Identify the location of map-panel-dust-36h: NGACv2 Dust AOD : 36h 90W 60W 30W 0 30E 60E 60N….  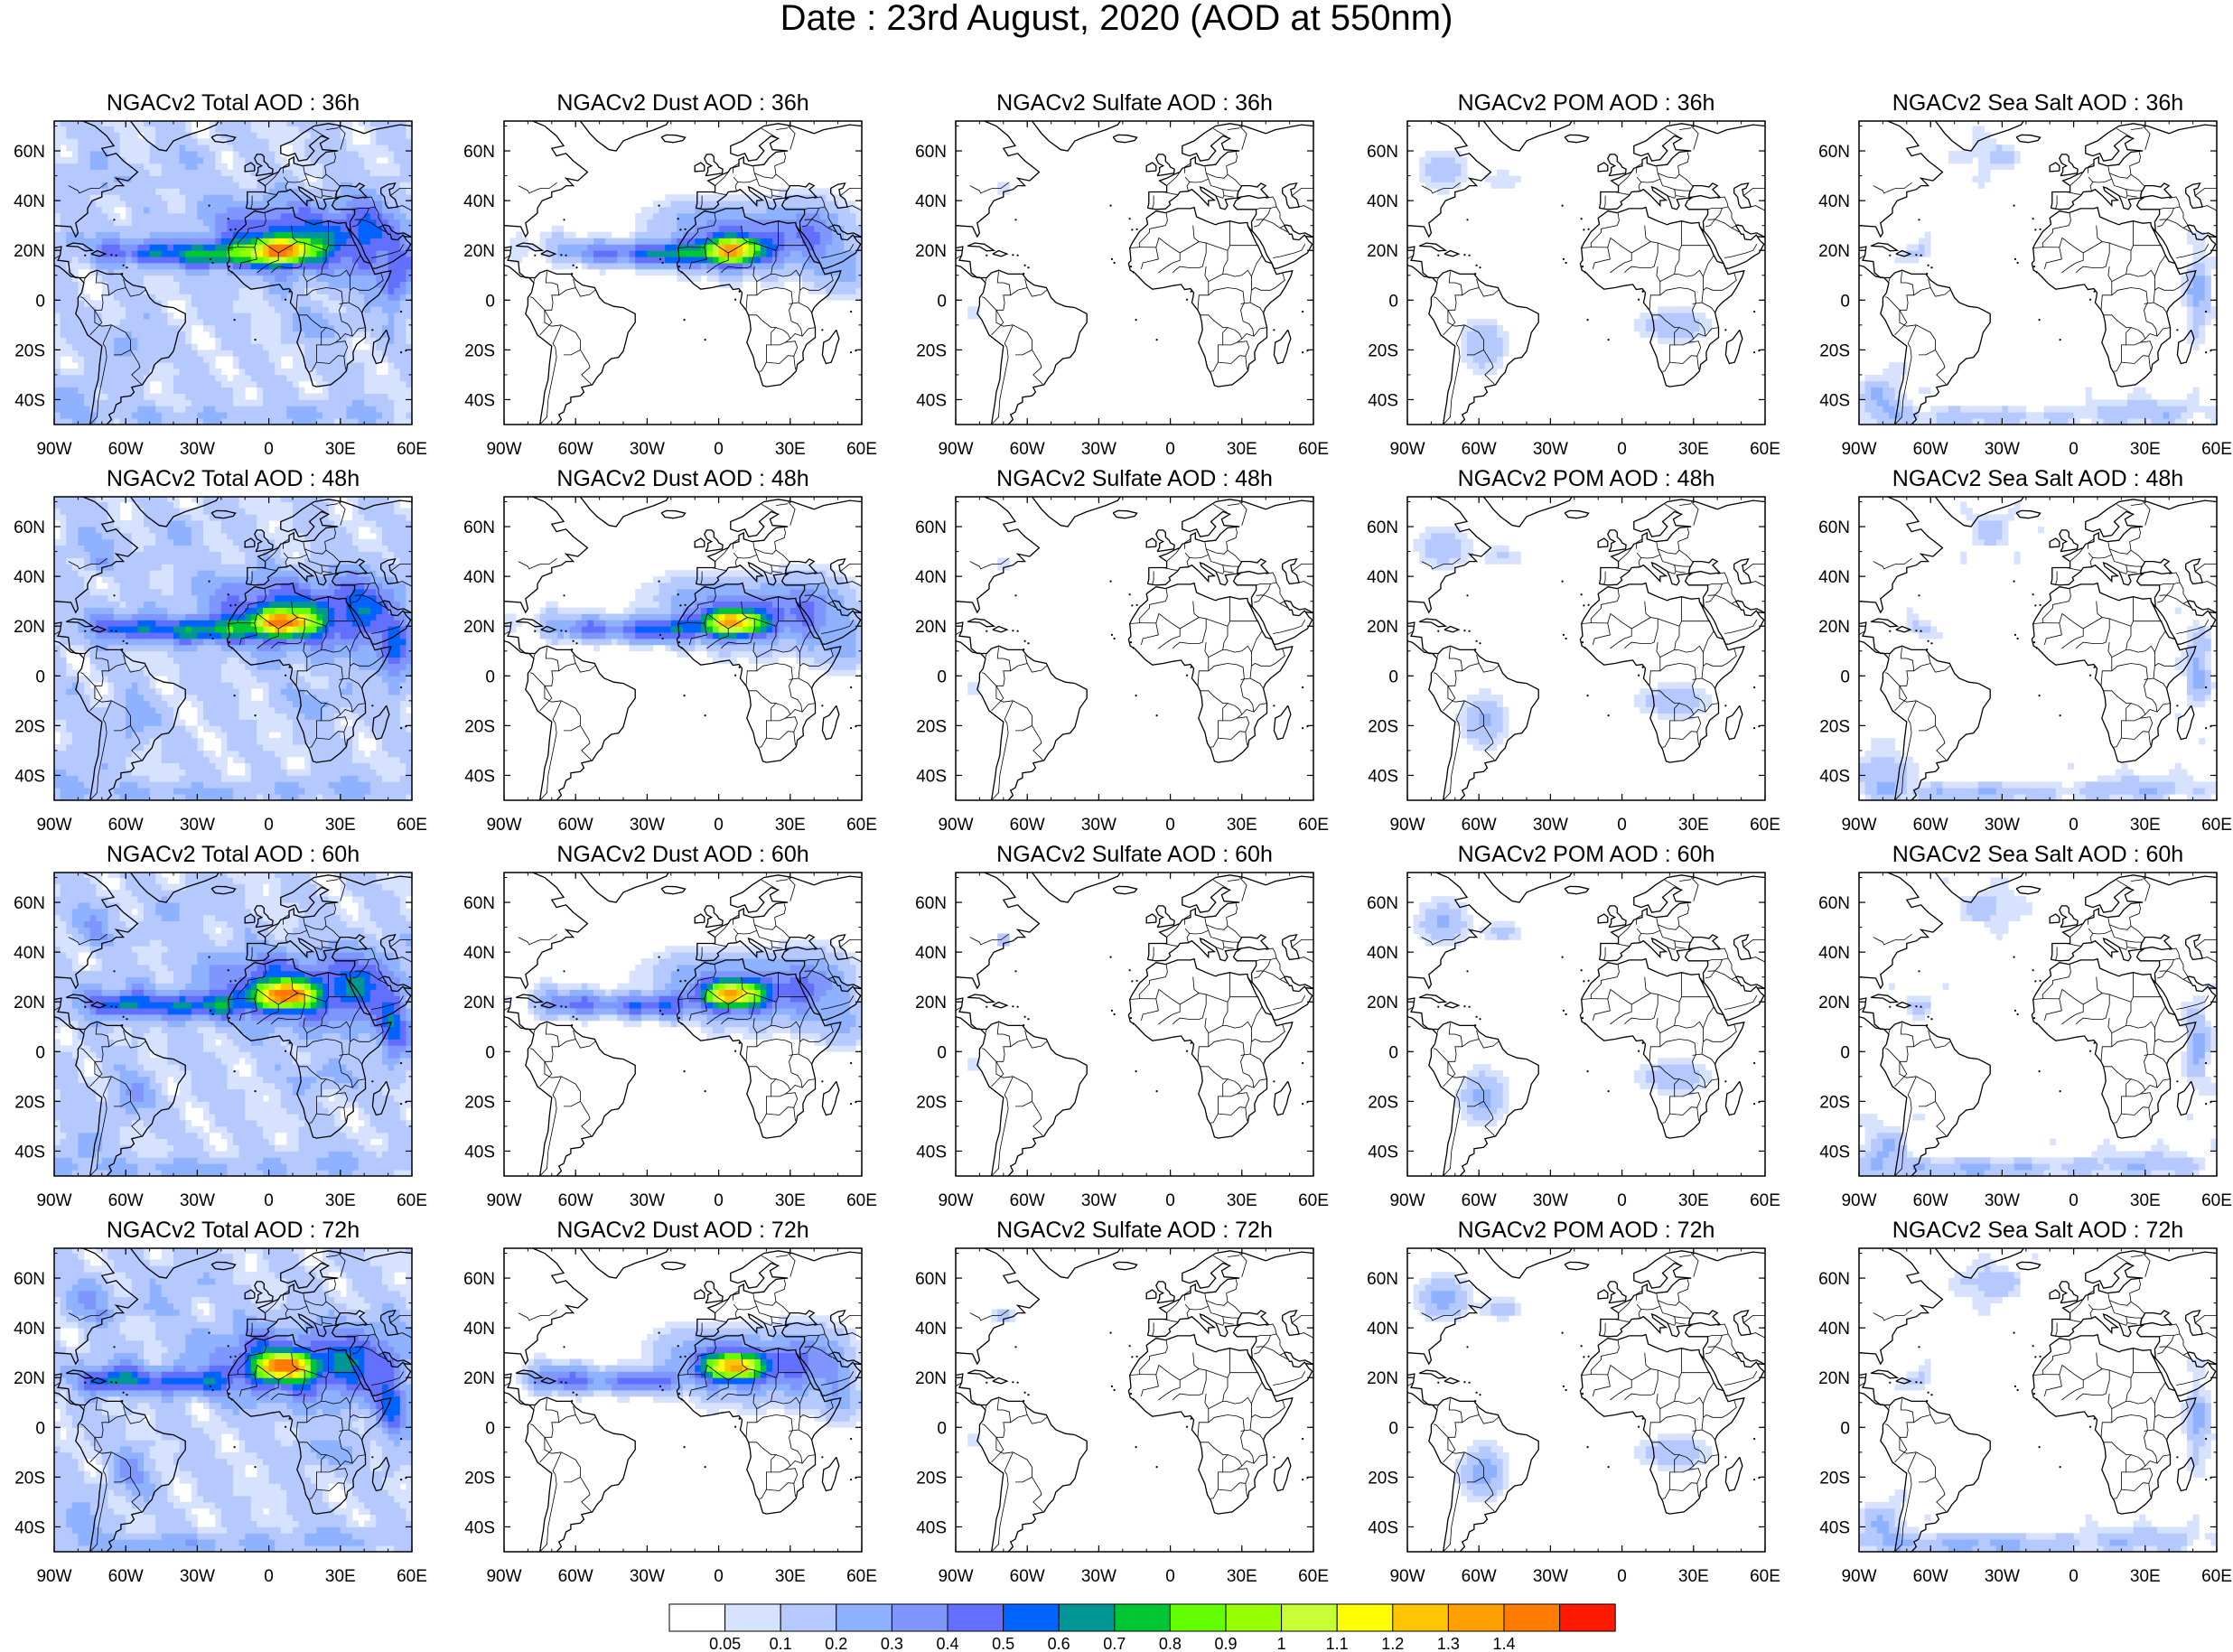
(670, 274).